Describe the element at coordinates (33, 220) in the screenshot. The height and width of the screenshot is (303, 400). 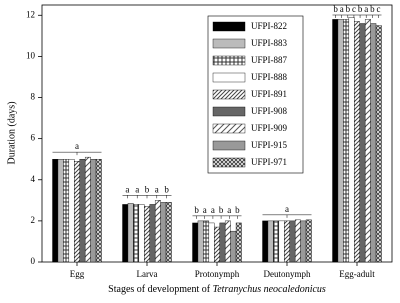
I see `y-tick-label: 2` at that location.